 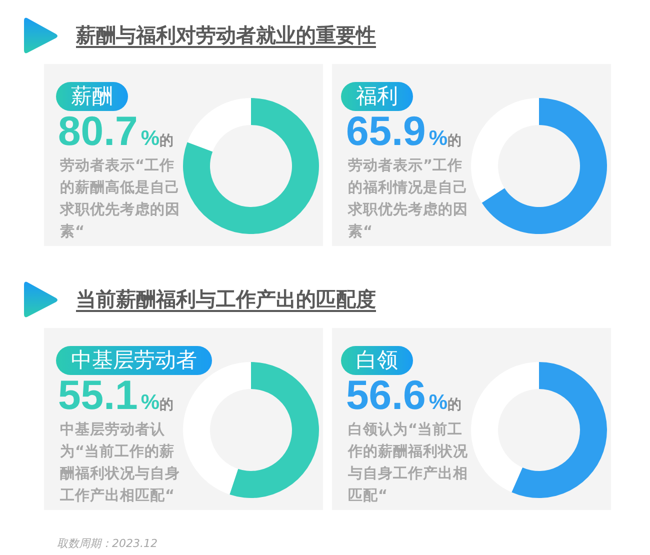 I want to click on text: 56.6%的, so click(x=404, y=395).